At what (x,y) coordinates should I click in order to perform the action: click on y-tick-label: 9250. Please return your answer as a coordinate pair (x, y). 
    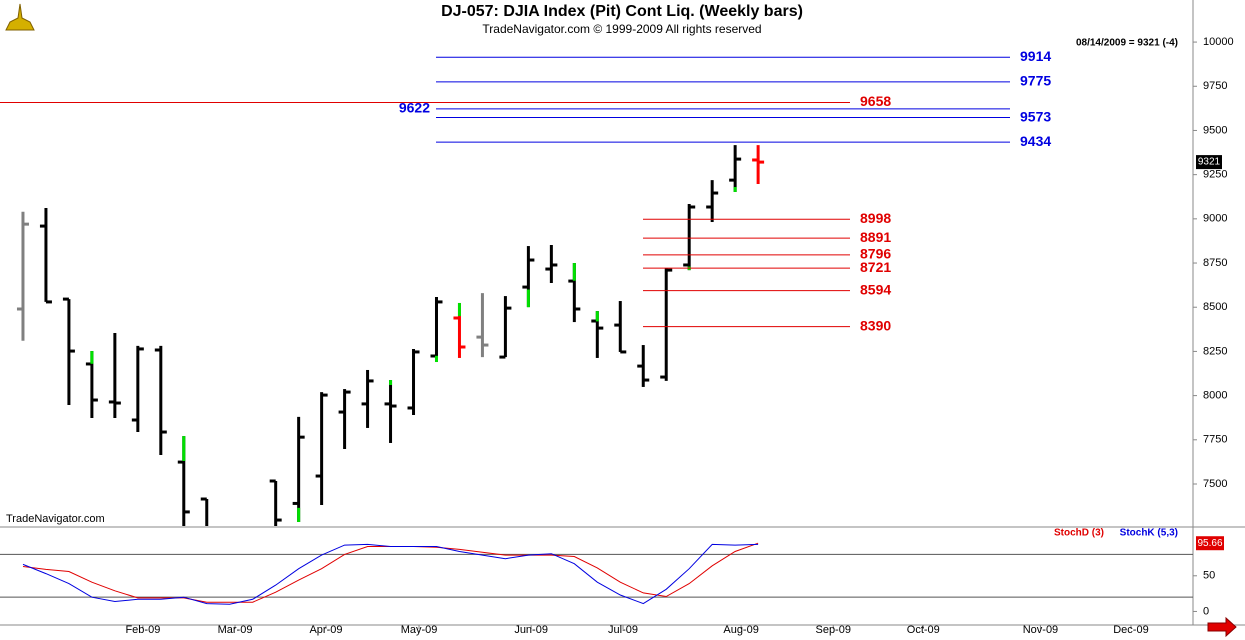
    Looking at the image, I should click on (1215, 175).